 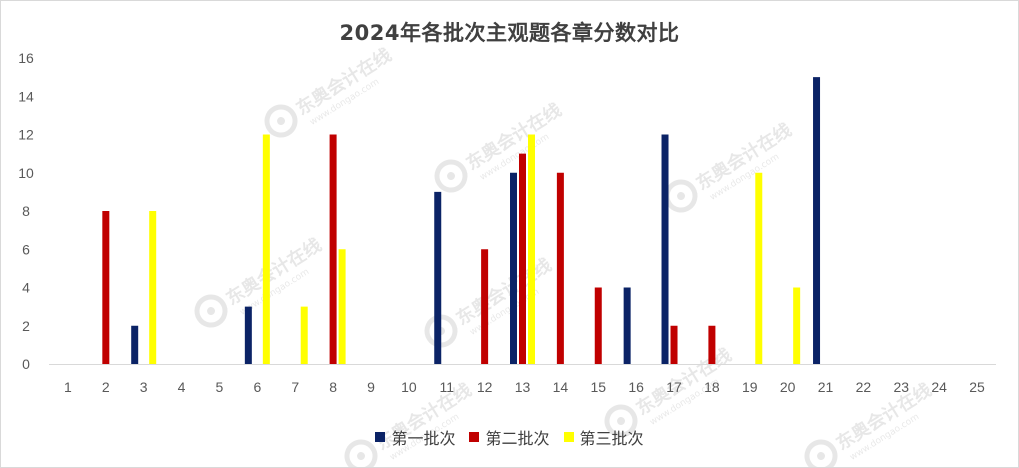 I want to click on x-tick-label: 9, so click(x=371, y=387).